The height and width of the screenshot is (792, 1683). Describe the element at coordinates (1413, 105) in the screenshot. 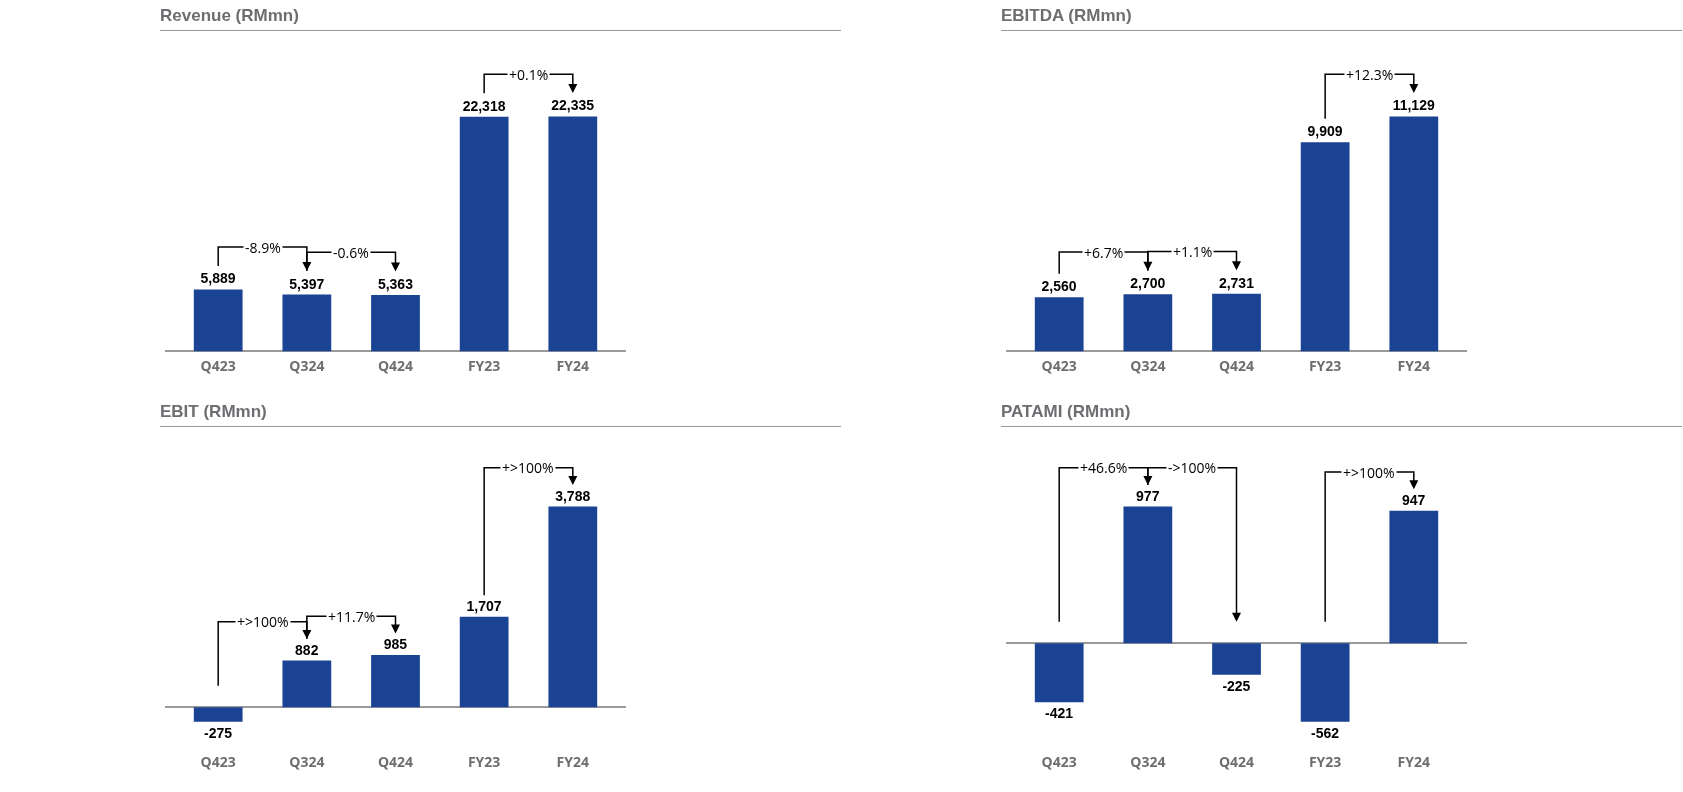

I see `data-label: 11,129` at that location.